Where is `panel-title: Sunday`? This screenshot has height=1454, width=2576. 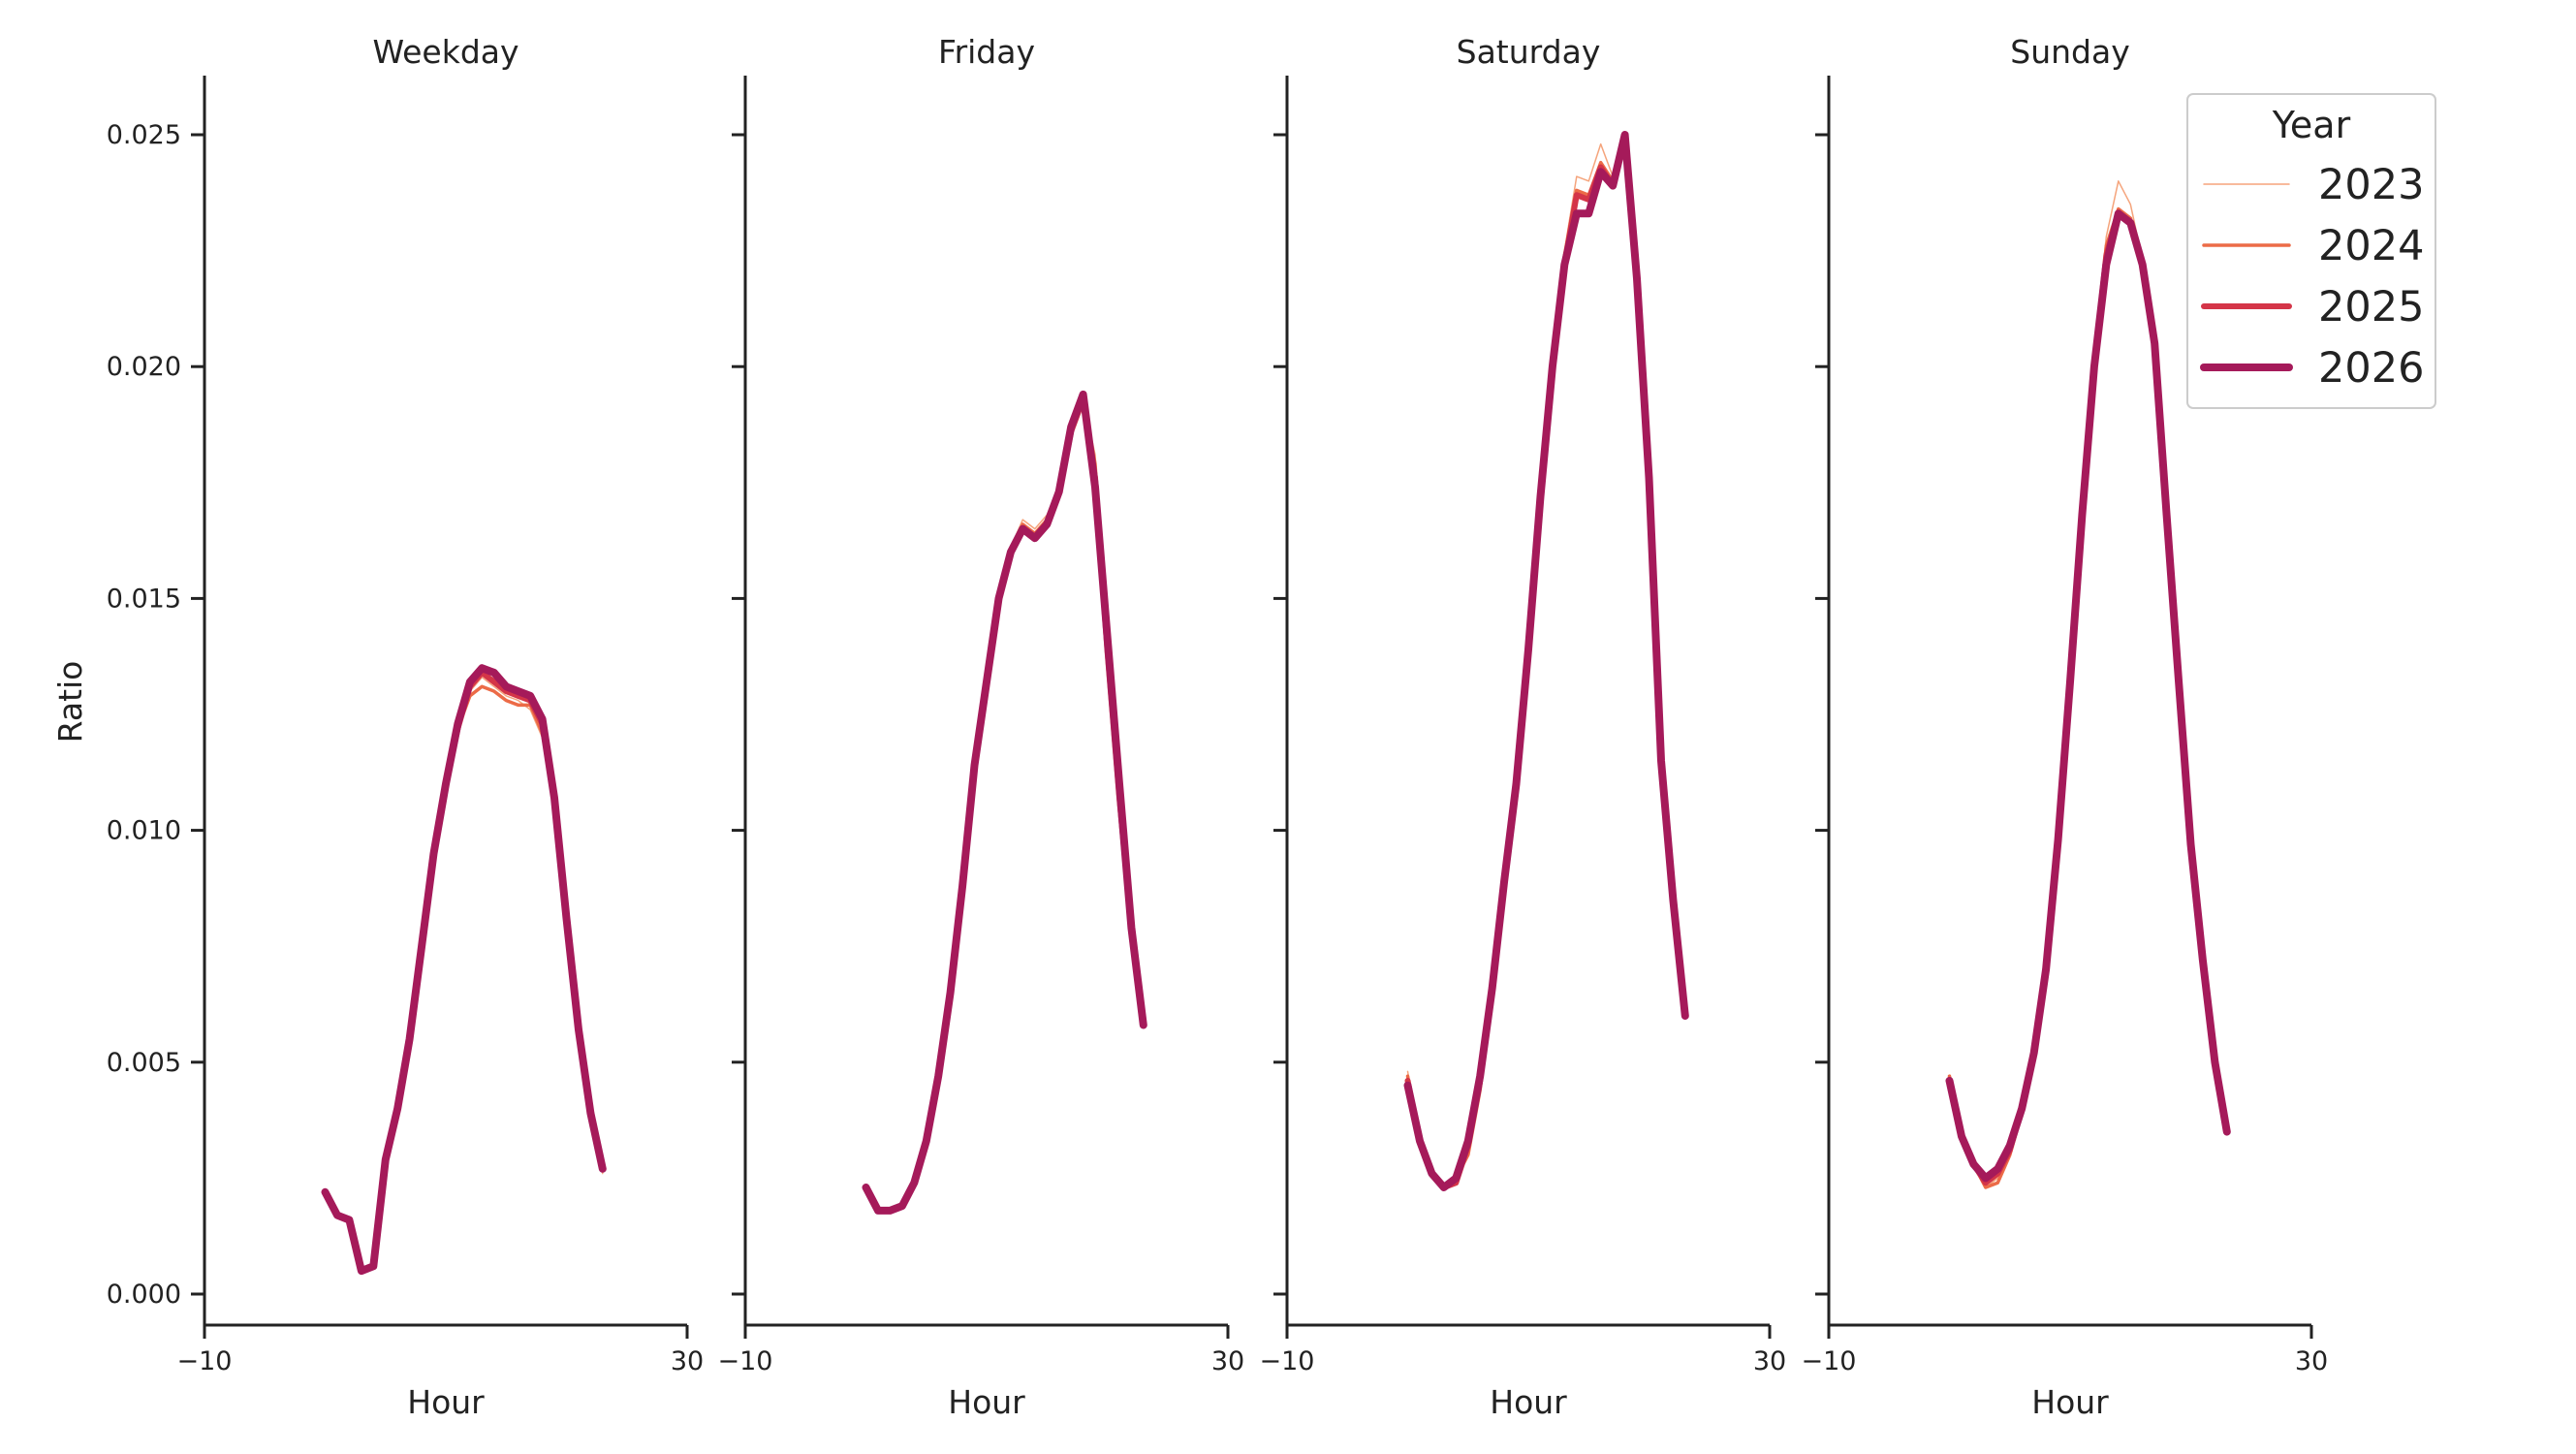
panel-title: Sunday is located at coordinates (2069, 52).